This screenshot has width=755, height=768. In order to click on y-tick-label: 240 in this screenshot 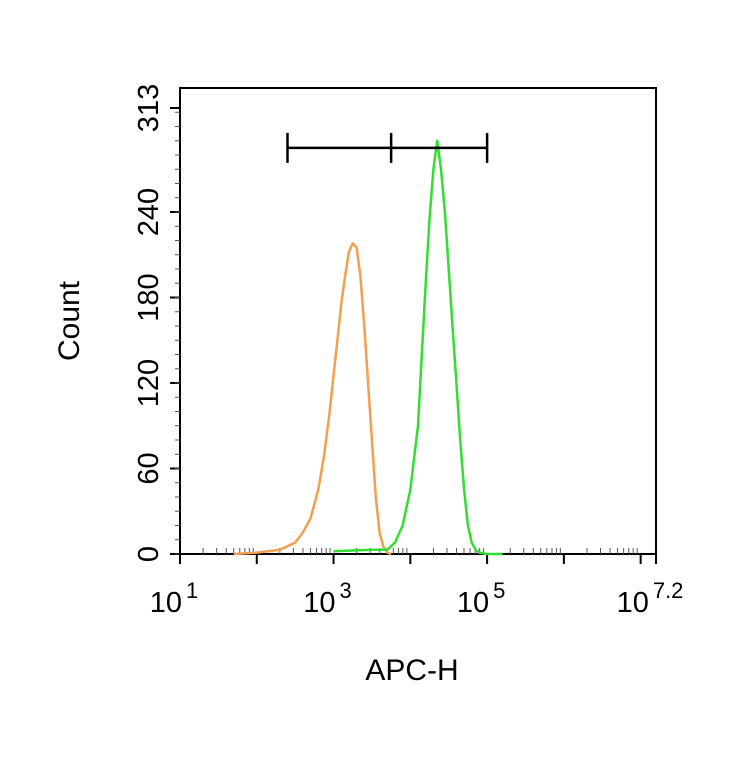, I will do `click(149, 212)`.